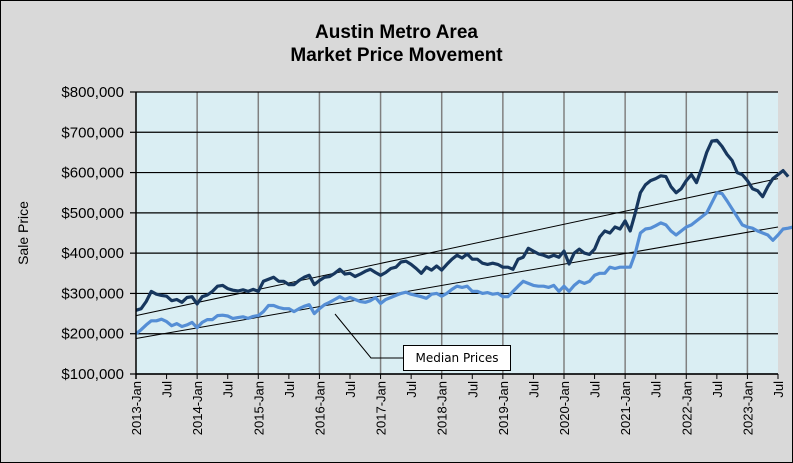 The height and width of the screenshot is (463, 793). I want to click on chart-title-line-2: Market Price Movement, so click(396, 55).